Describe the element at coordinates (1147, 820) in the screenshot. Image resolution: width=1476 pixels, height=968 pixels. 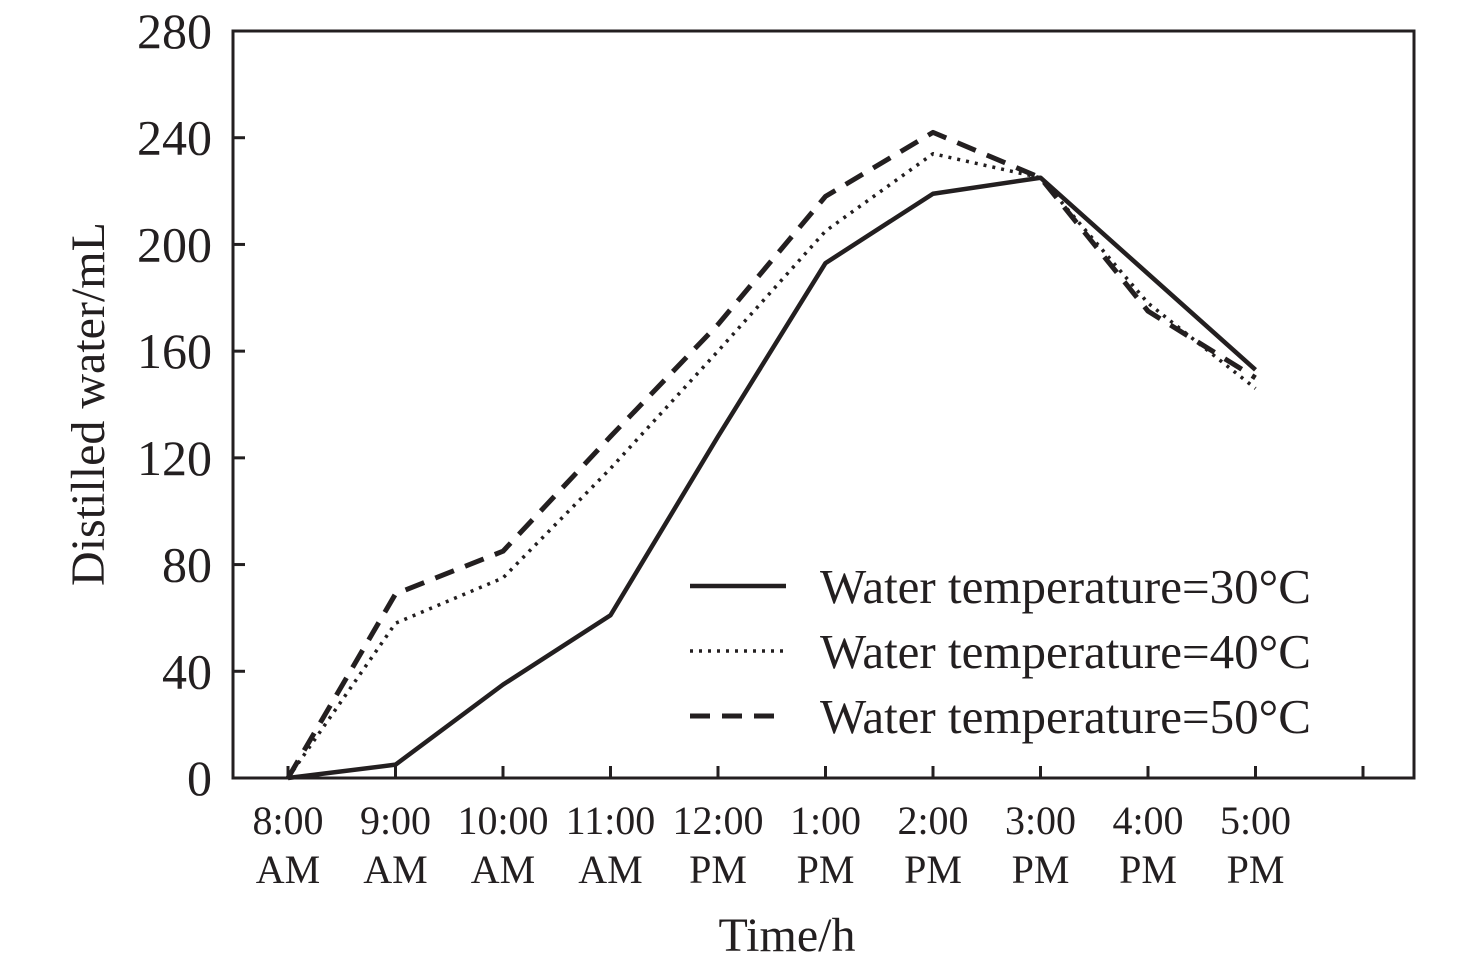
I see `x-tick-label-time: 4:00` at that location.